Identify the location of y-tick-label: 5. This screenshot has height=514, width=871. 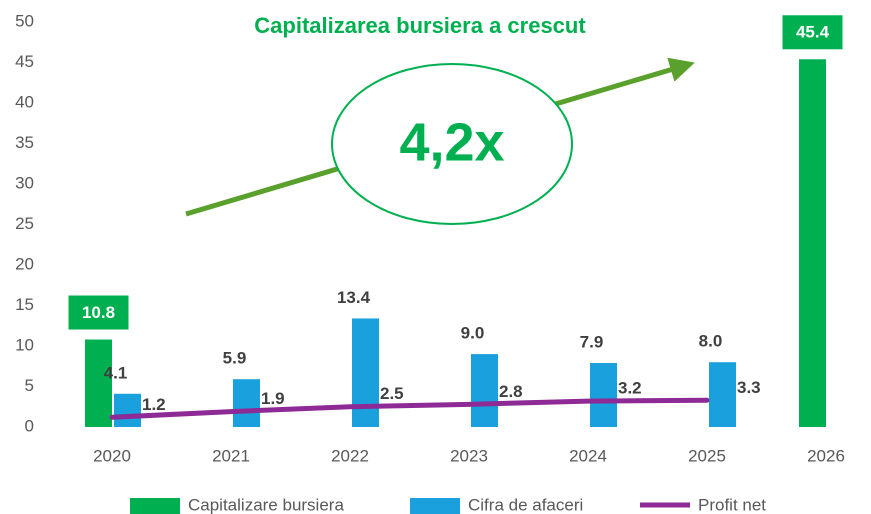
(29, 385).